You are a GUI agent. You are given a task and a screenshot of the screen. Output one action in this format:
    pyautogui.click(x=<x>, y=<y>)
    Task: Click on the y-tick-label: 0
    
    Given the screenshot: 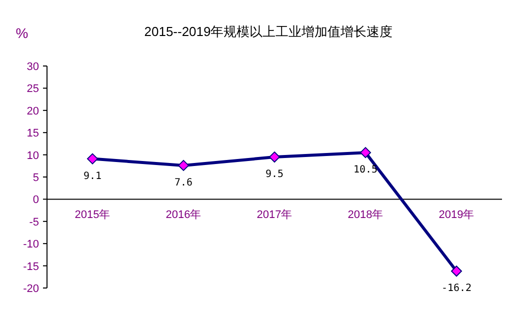 What is the action you would take?
    pyautogui.click(x=35, y=200)
    